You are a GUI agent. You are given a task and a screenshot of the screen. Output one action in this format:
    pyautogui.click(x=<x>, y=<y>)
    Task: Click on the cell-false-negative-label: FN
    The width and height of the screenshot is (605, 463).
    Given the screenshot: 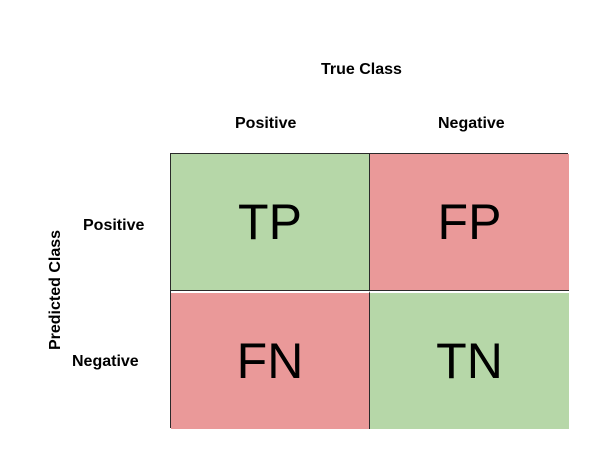 What is the action you would take?
    pyautogui.click(x=270, y=361)
    